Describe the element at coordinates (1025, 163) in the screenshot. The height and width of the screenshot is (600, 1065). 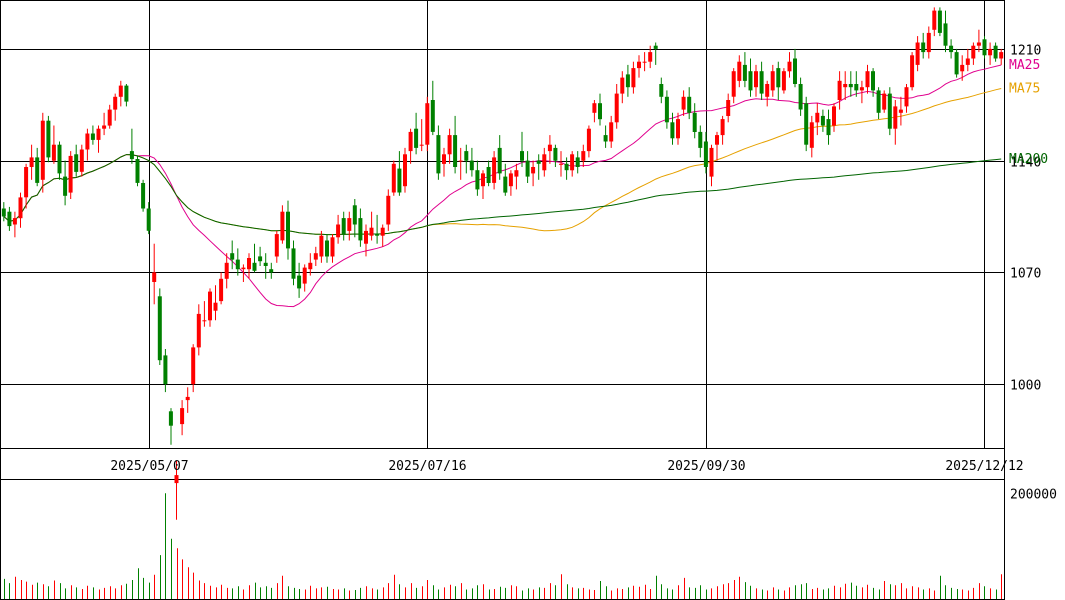
I see `price-tick-label: 1140` at that location.